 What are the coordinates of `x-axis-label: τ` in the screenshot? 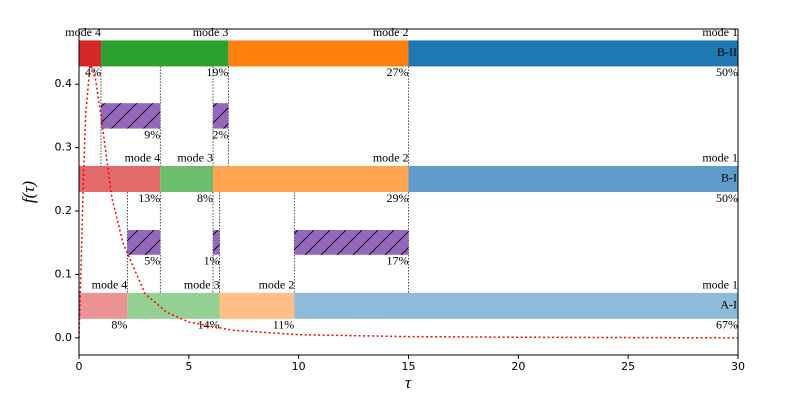 It's located at (408, 382).